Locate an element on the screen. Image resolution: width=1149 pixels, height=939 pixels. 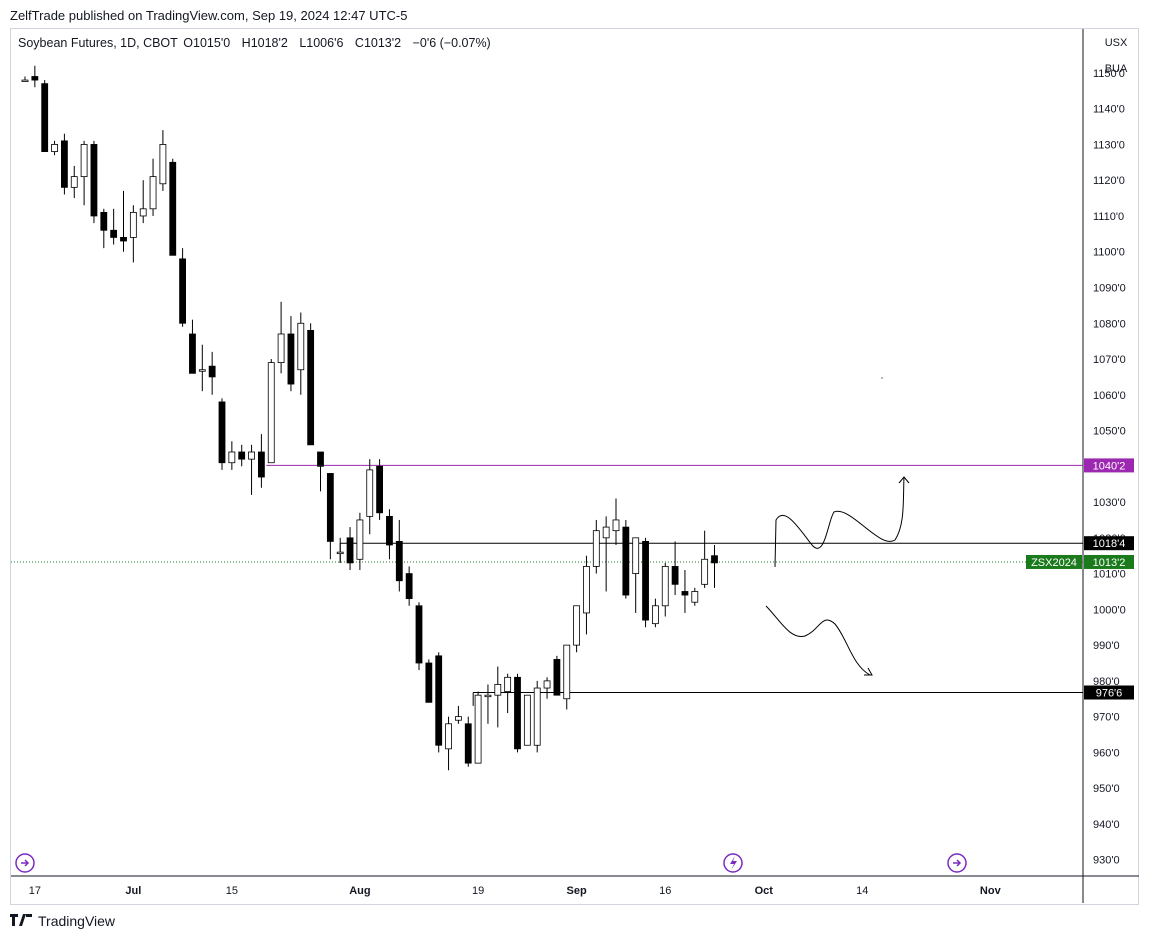
footer-brand-text: TradingView is located at coordinates (77, 921).